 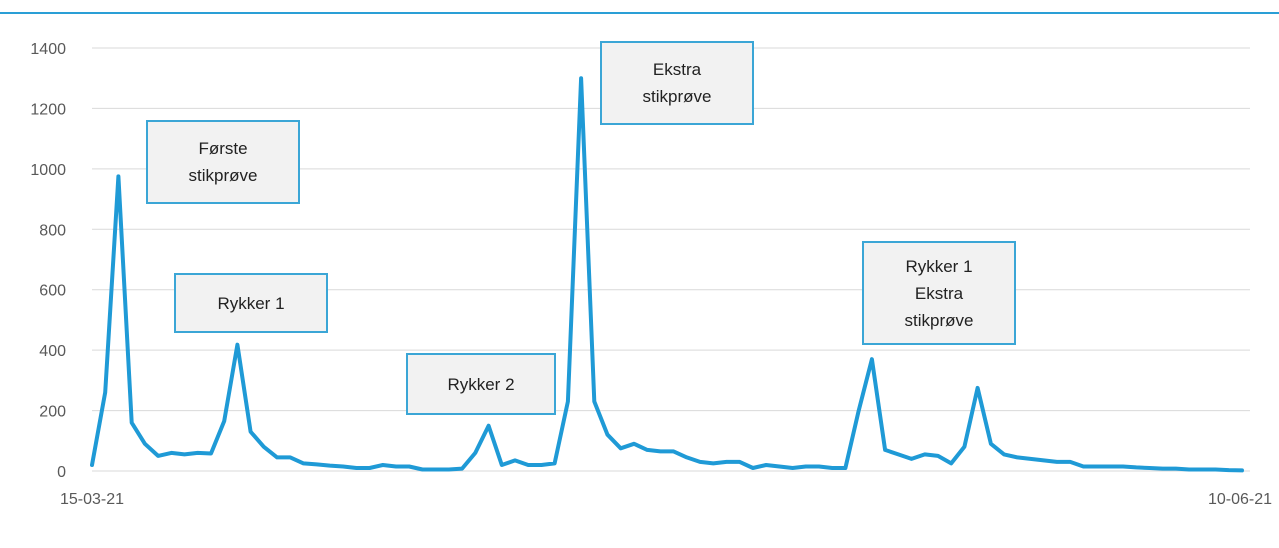 What do you see at coordinates (52, 351) in the screenshot?
I see `y-tick-label: 400` at bounding box center [52, 351].